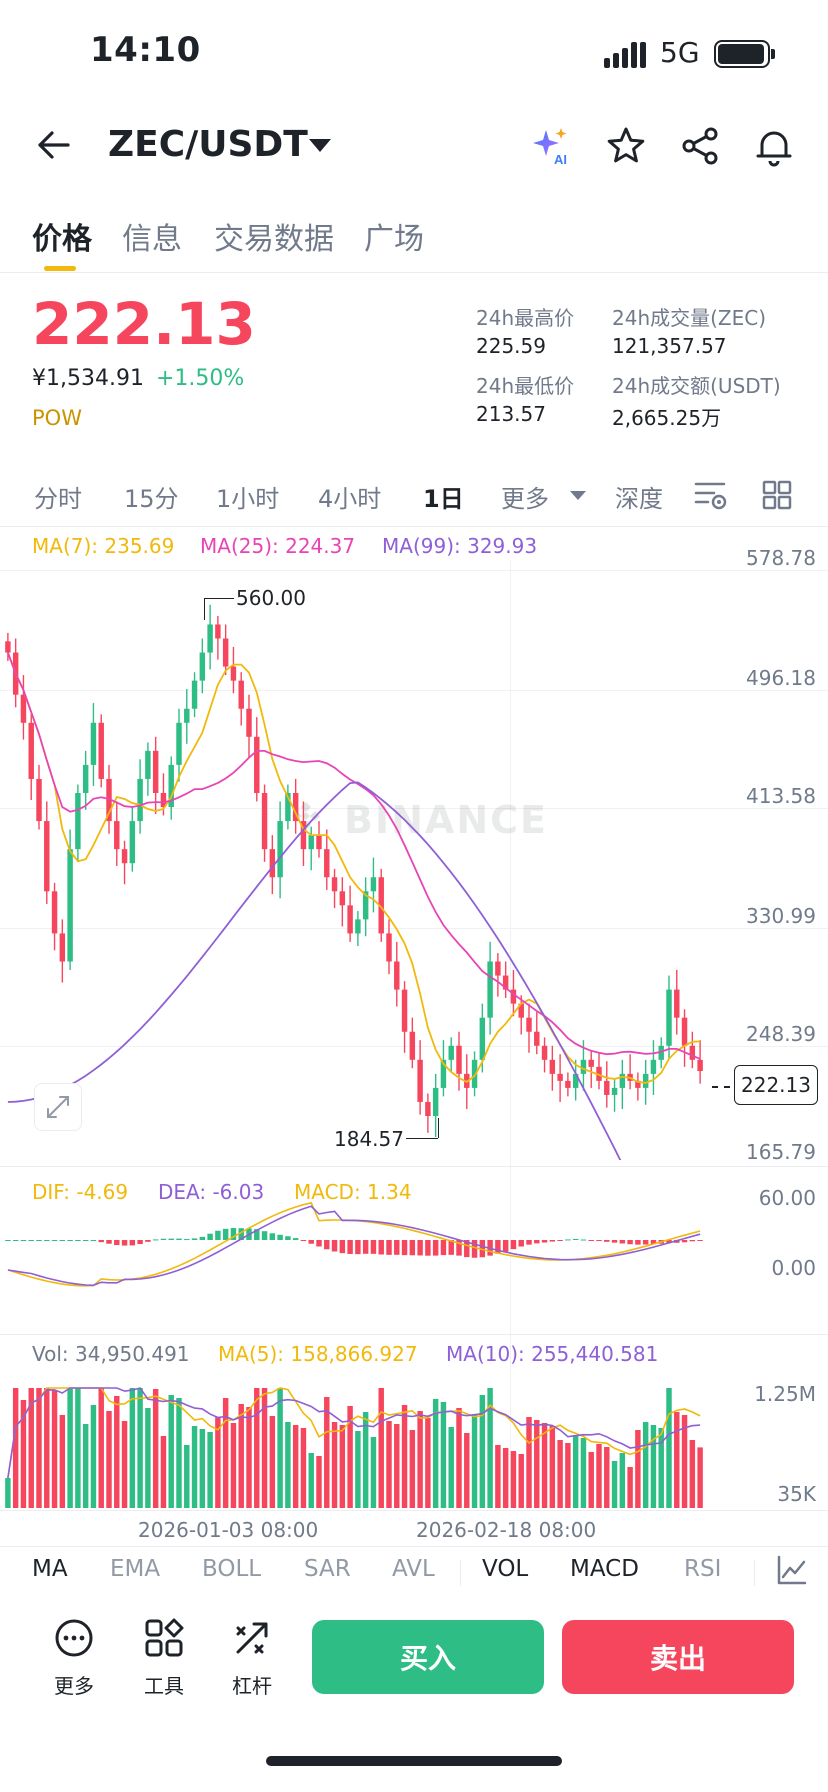  Describe the element at coordinates (510, 1030) in the screenshot. I see `v-gridline` at that location.